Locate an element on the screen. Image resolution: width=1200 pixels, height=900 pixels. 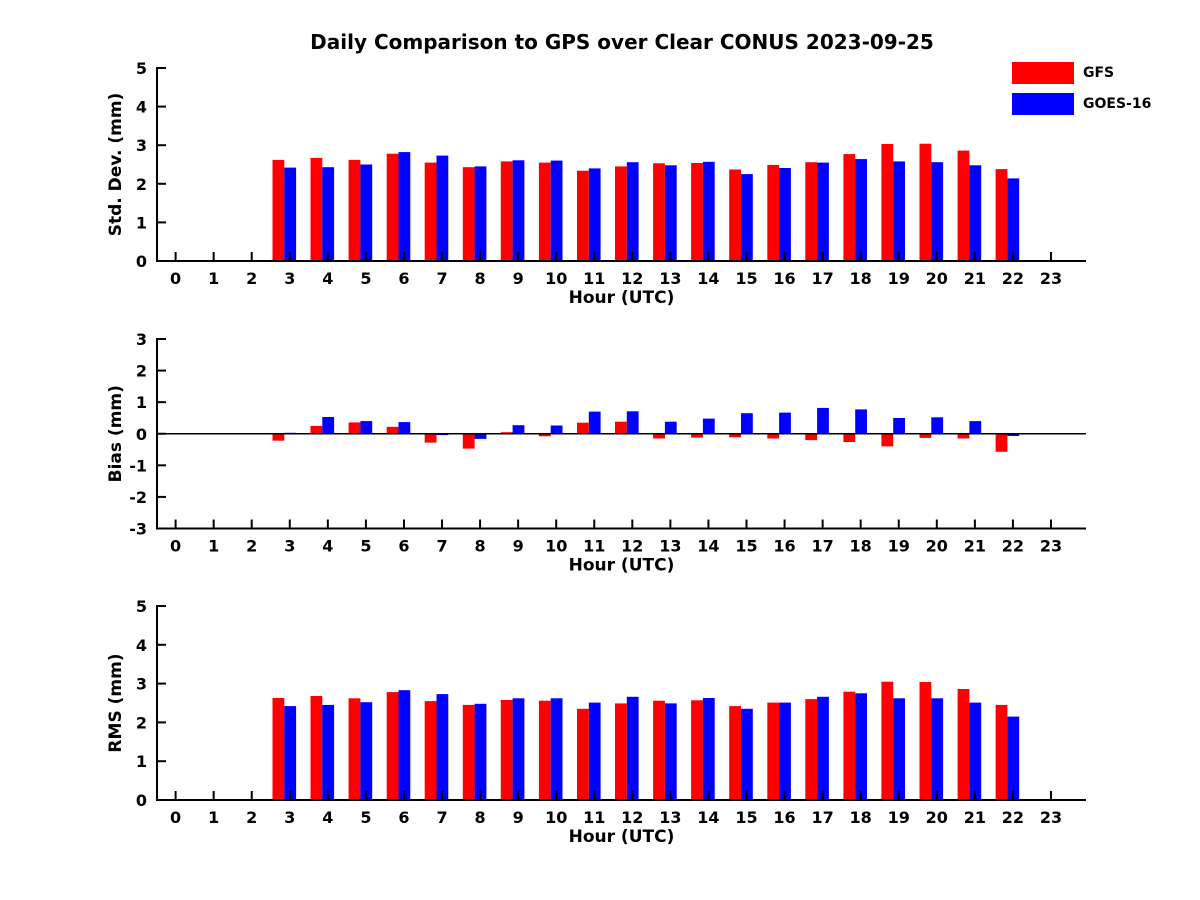
bar-goes-16-h15 is located at coordinates (747, 423).